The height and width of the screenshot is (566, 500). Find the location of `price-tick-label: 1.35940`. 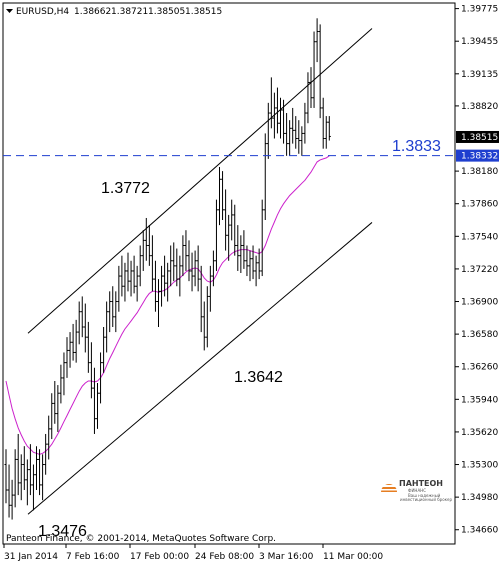

price-tick-label: 1.35940 is located at coordinates (479, 400).